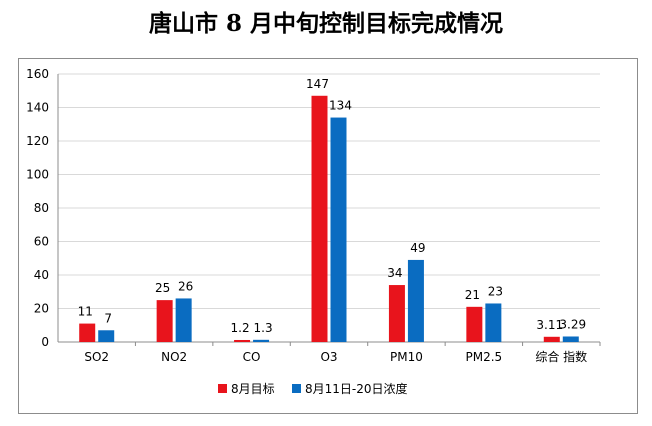 The image size is (652, 426). Describe the element at coordinates (326, 23) in the screenshot. I see `chart-title: 唐山市 8 月中旬控制目标完成情况` at that location.